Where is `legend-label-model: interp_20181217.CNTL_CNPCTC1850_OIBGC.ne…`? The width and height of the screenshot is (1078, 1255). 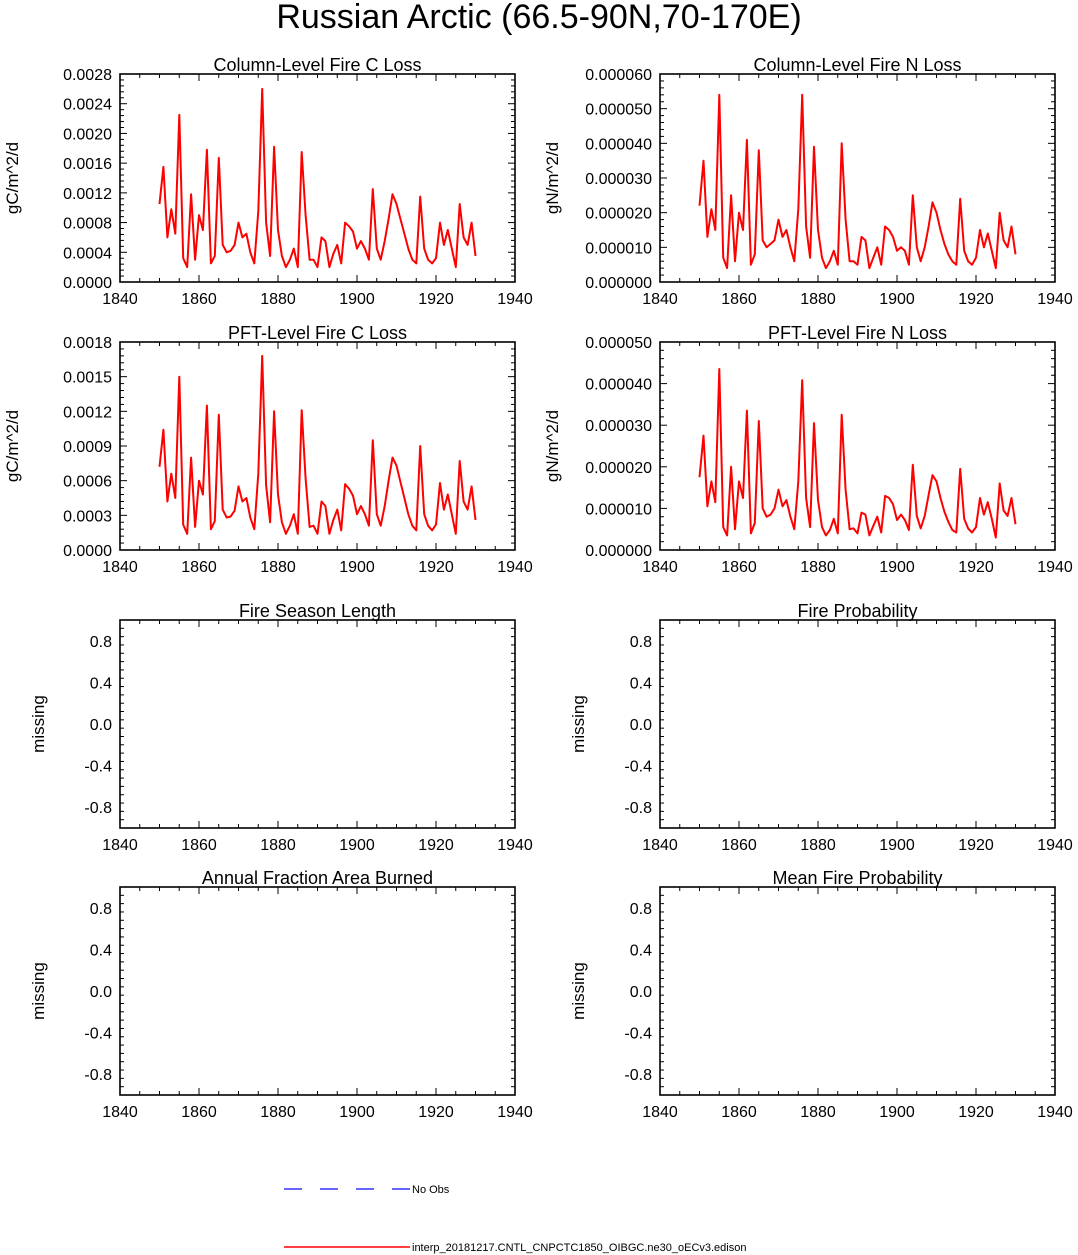 legend-label-model: interp_20181217.CNTL_CNPCTC1850_OIBGC.ne… is located at coordinates (579, 1248).